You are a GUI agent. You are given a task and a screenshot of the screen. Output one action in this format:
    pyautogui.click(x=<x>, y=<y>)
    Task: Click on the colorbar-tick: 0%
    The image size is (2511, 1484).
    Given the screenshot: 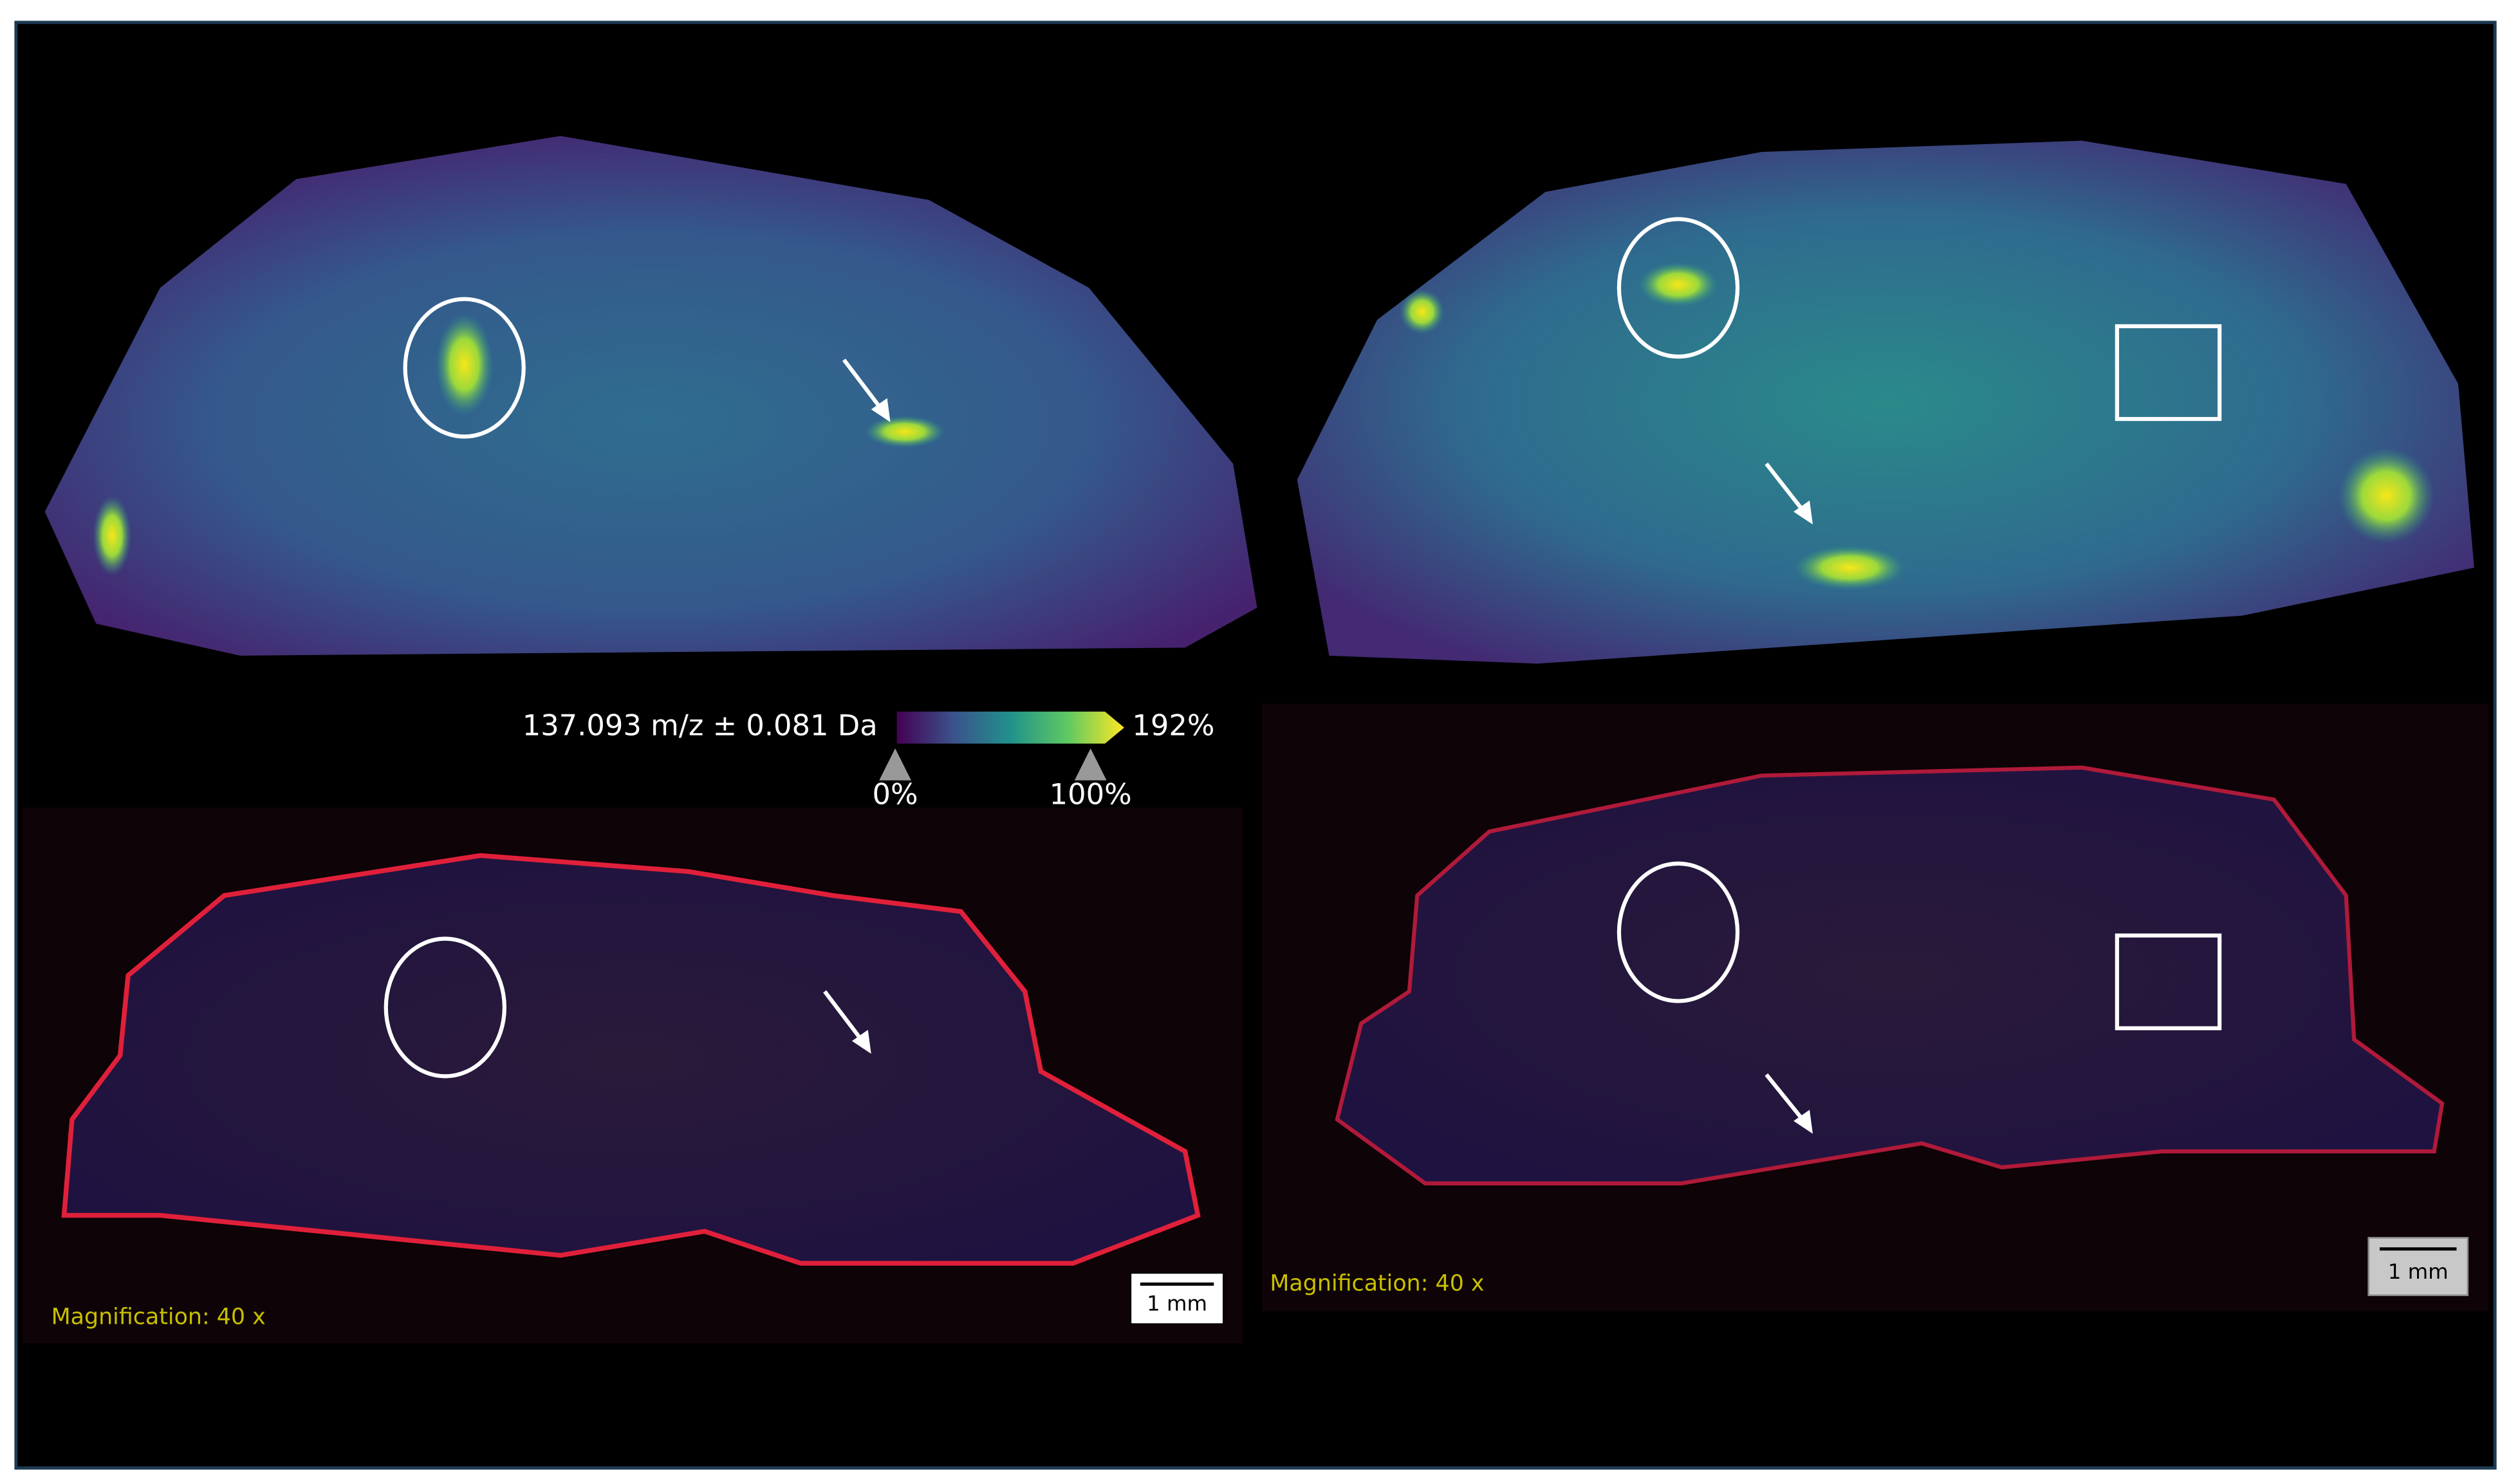 What is the action you would take?
    pyautogui.click(x=896, y=794)
    